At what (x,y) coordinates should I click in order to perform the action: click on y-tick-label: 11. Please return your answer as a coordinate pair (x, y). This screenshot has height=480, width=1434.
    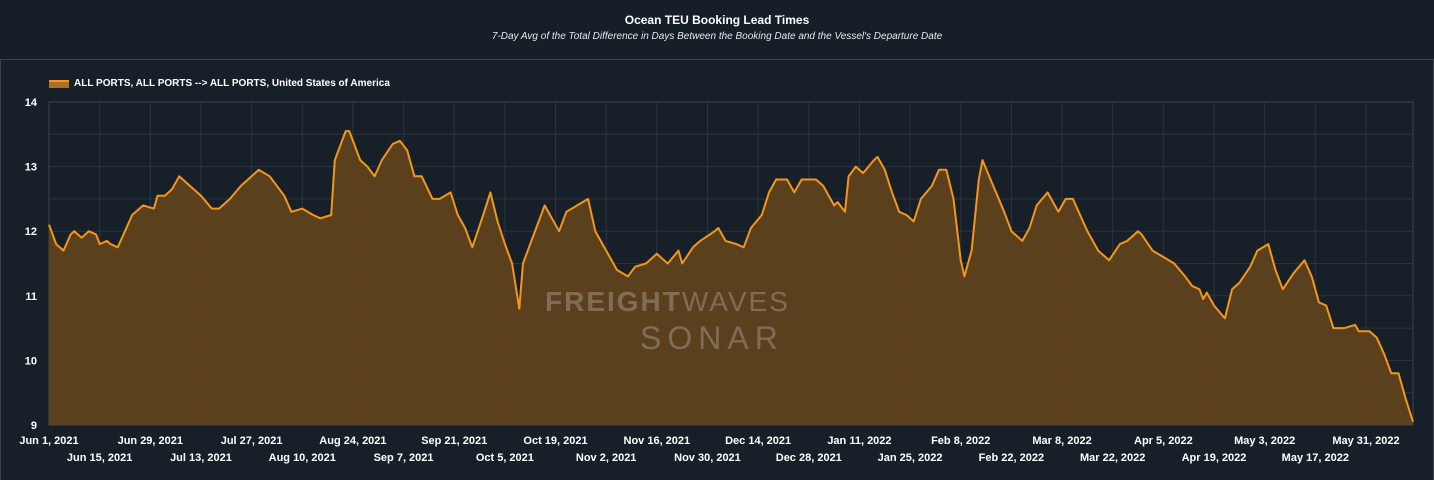
    Looking at the image, I should click on (31, 297).